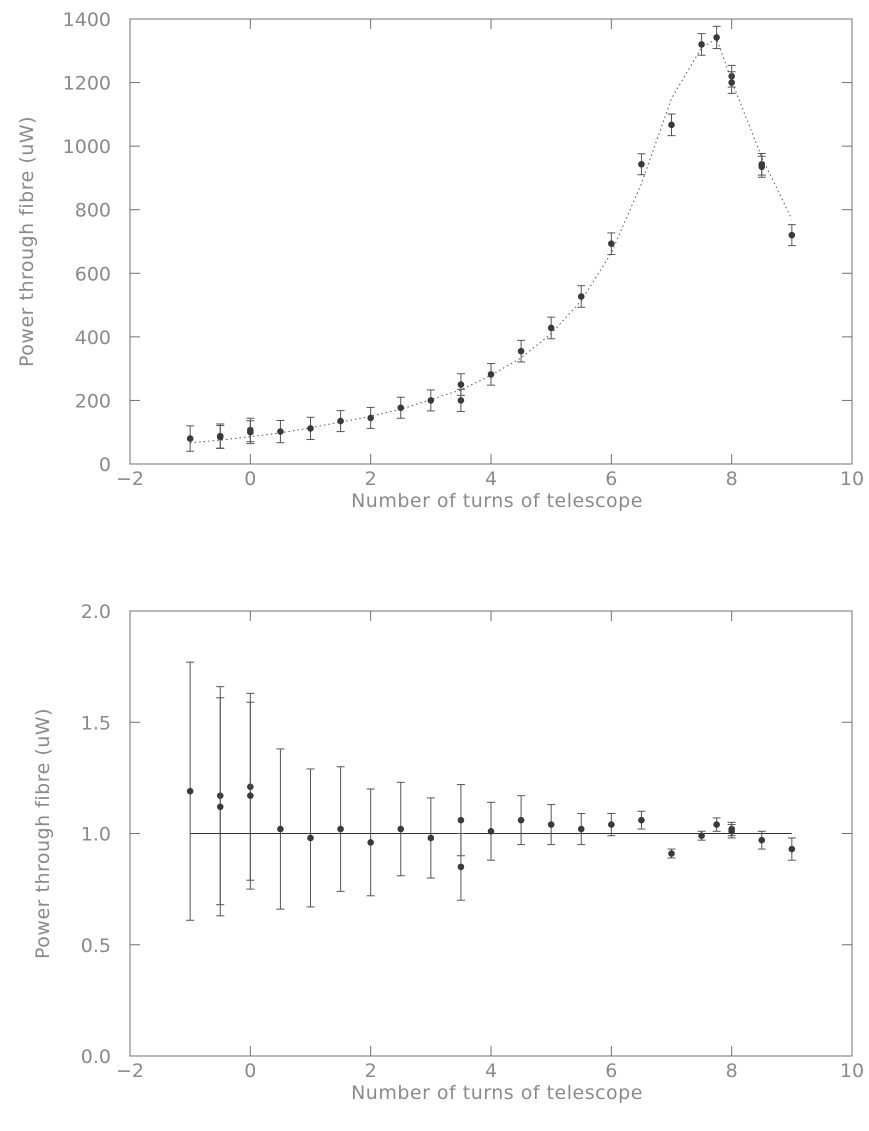  What do you see at coordinates (87, 84) in the screenshot?
I see `y-tick-label: 1200` at bounding box center [87, 84].